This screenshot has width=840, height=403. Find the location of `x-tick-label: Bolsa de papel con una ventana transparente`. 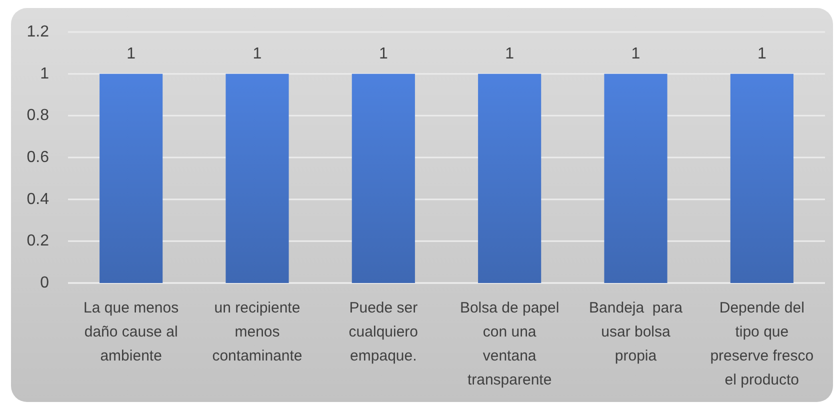

x-tick-label: Bolsa de papel con una ventana transparente is located at coordinates (510, 344).